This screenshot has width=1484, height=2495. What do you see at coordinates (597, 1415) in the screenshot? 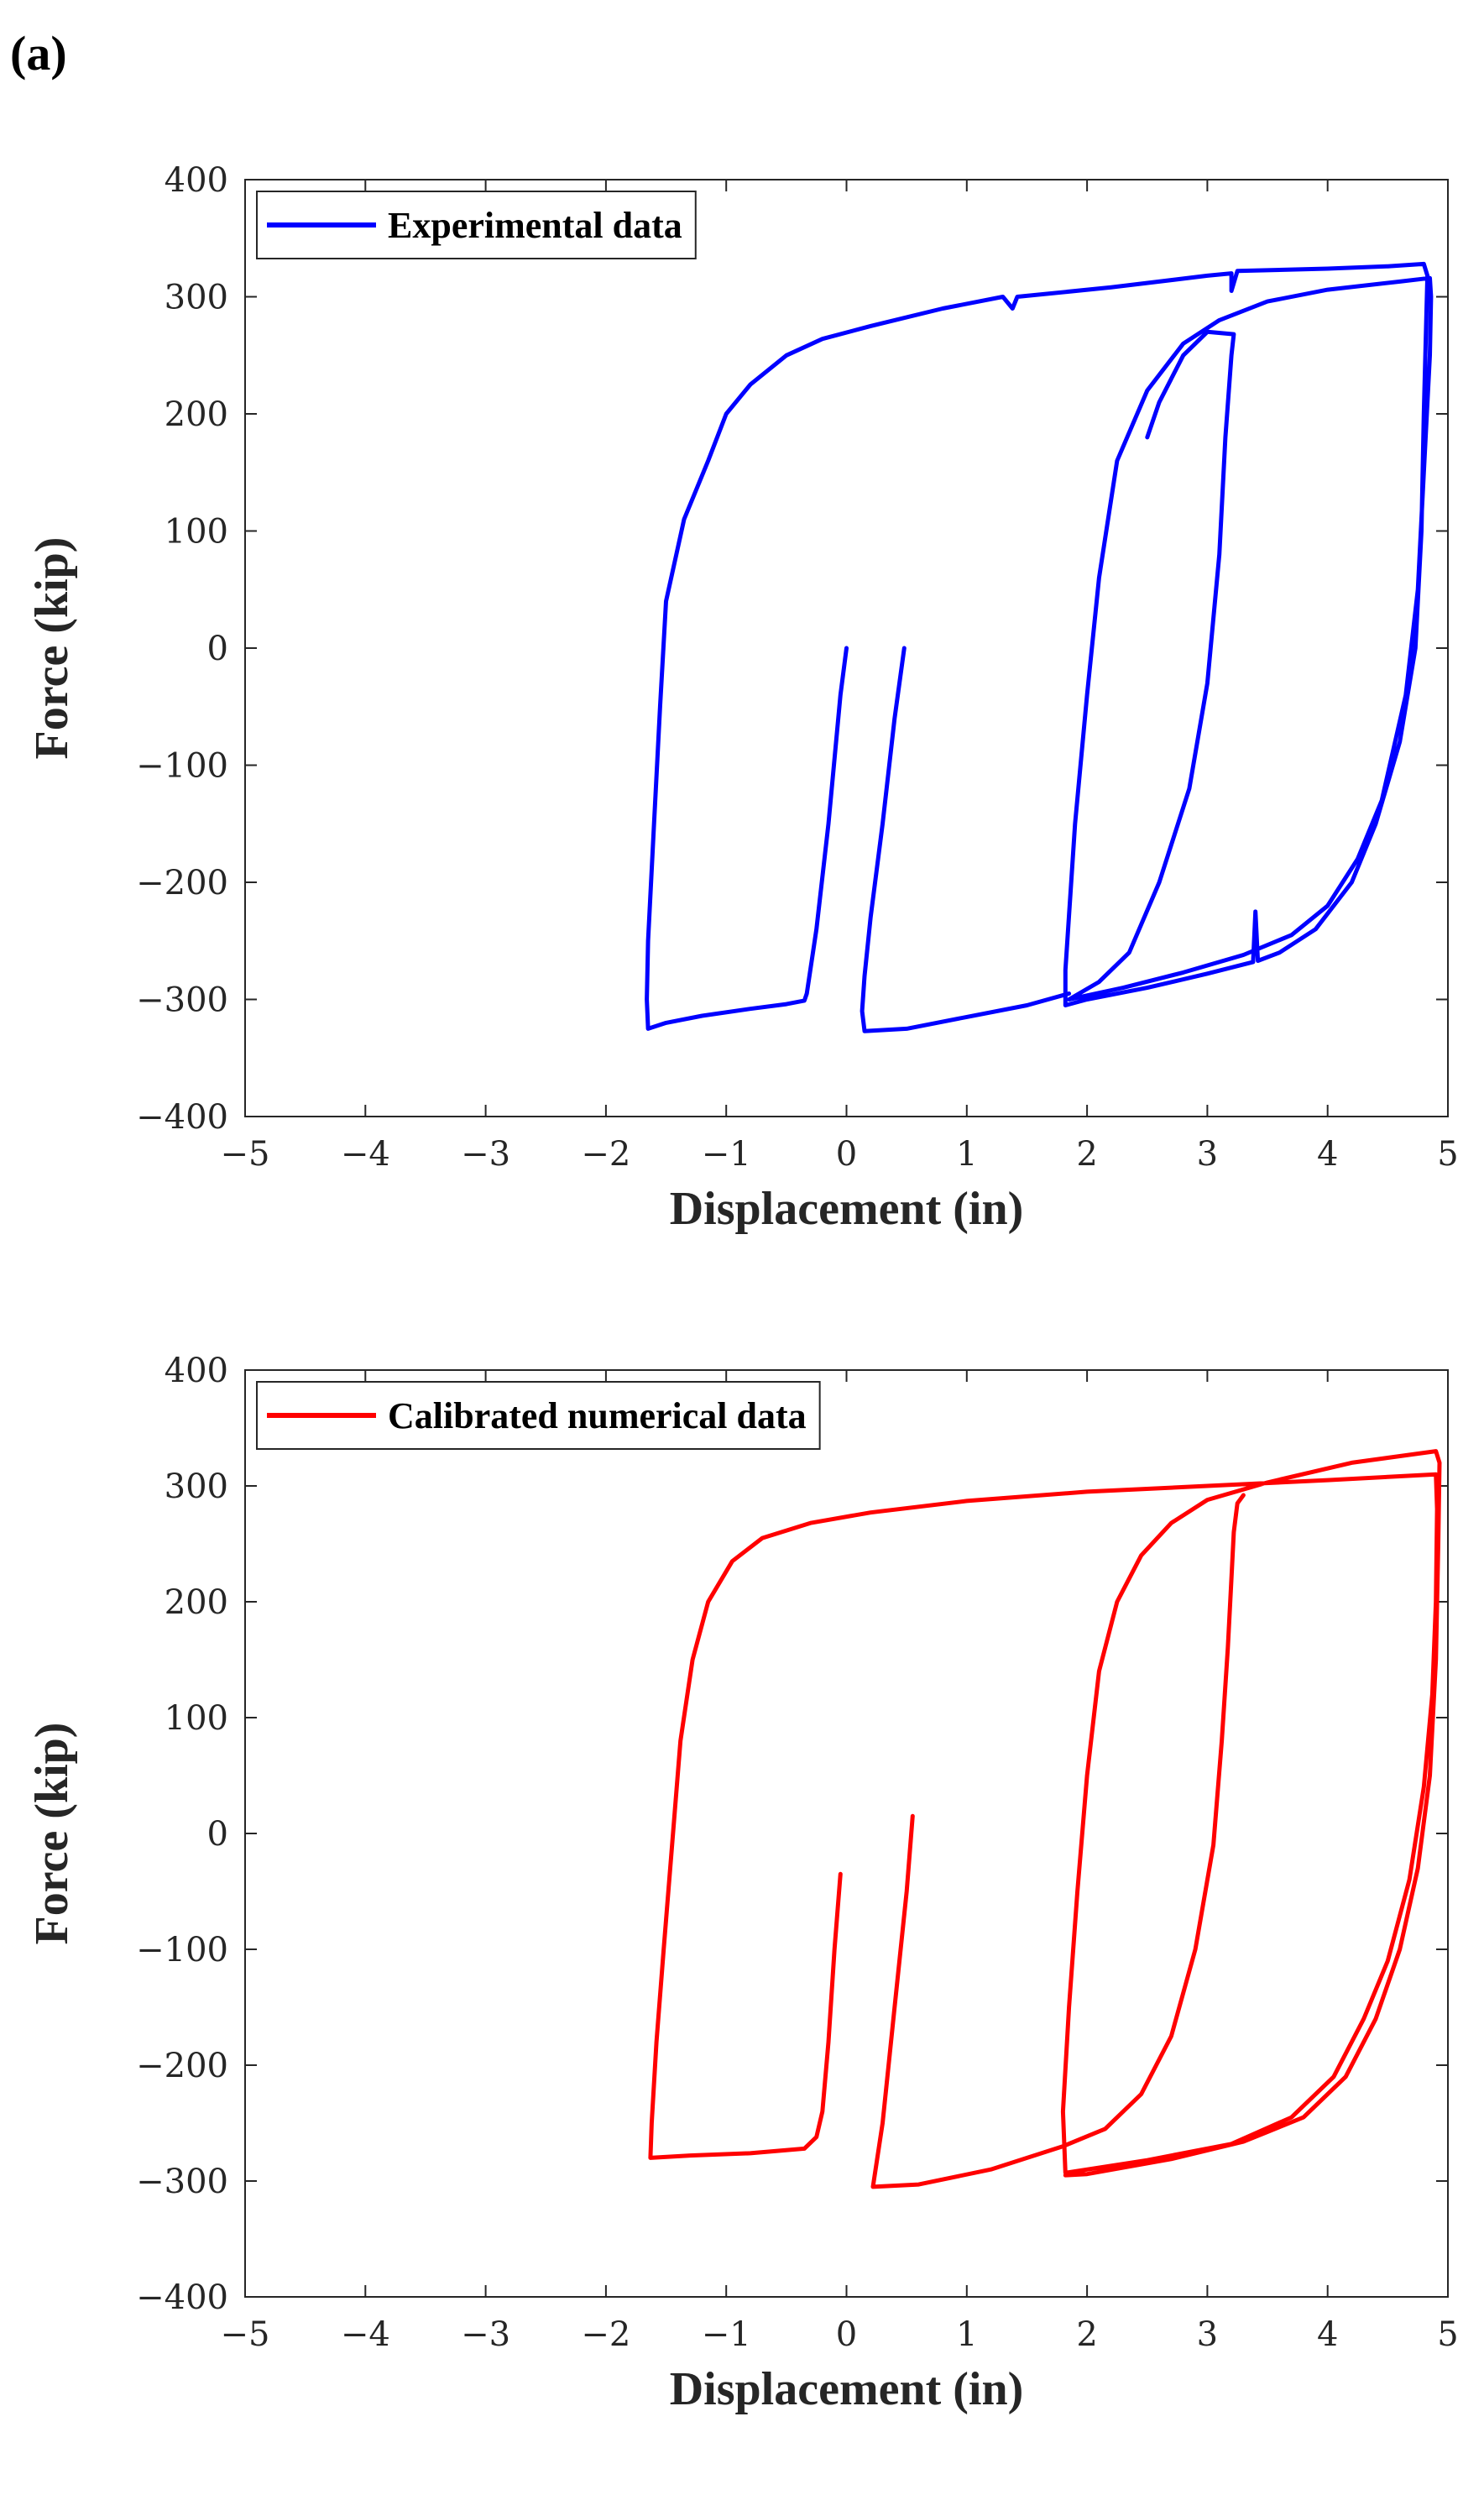
I see `legend-label: Calibrated numerical data` at bounding box center [597, 1415].